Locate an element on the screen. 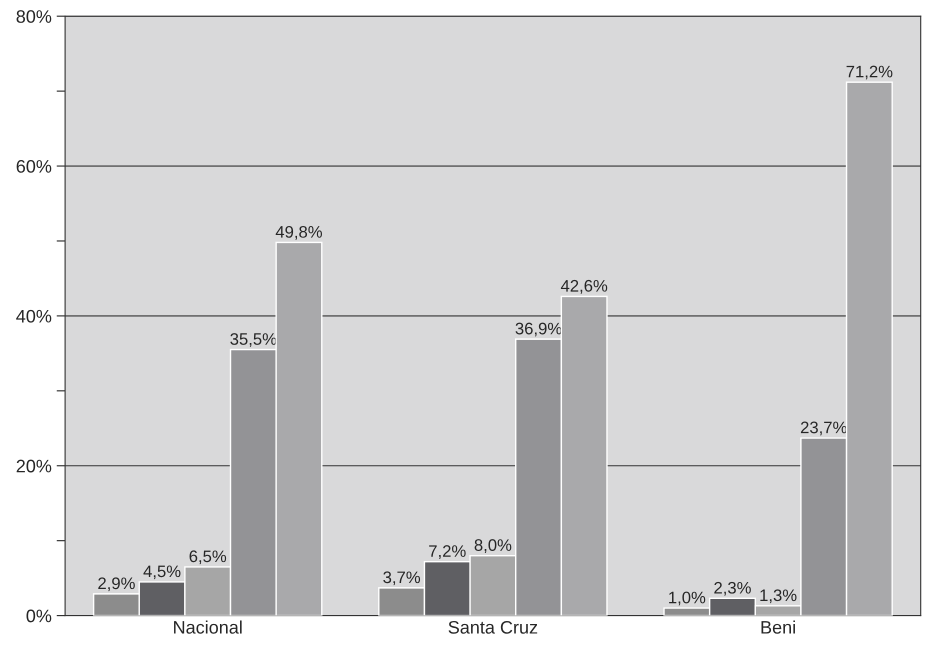 The image size is (930, 648). data-label: 35,5% is located at coordinates (253, 340).